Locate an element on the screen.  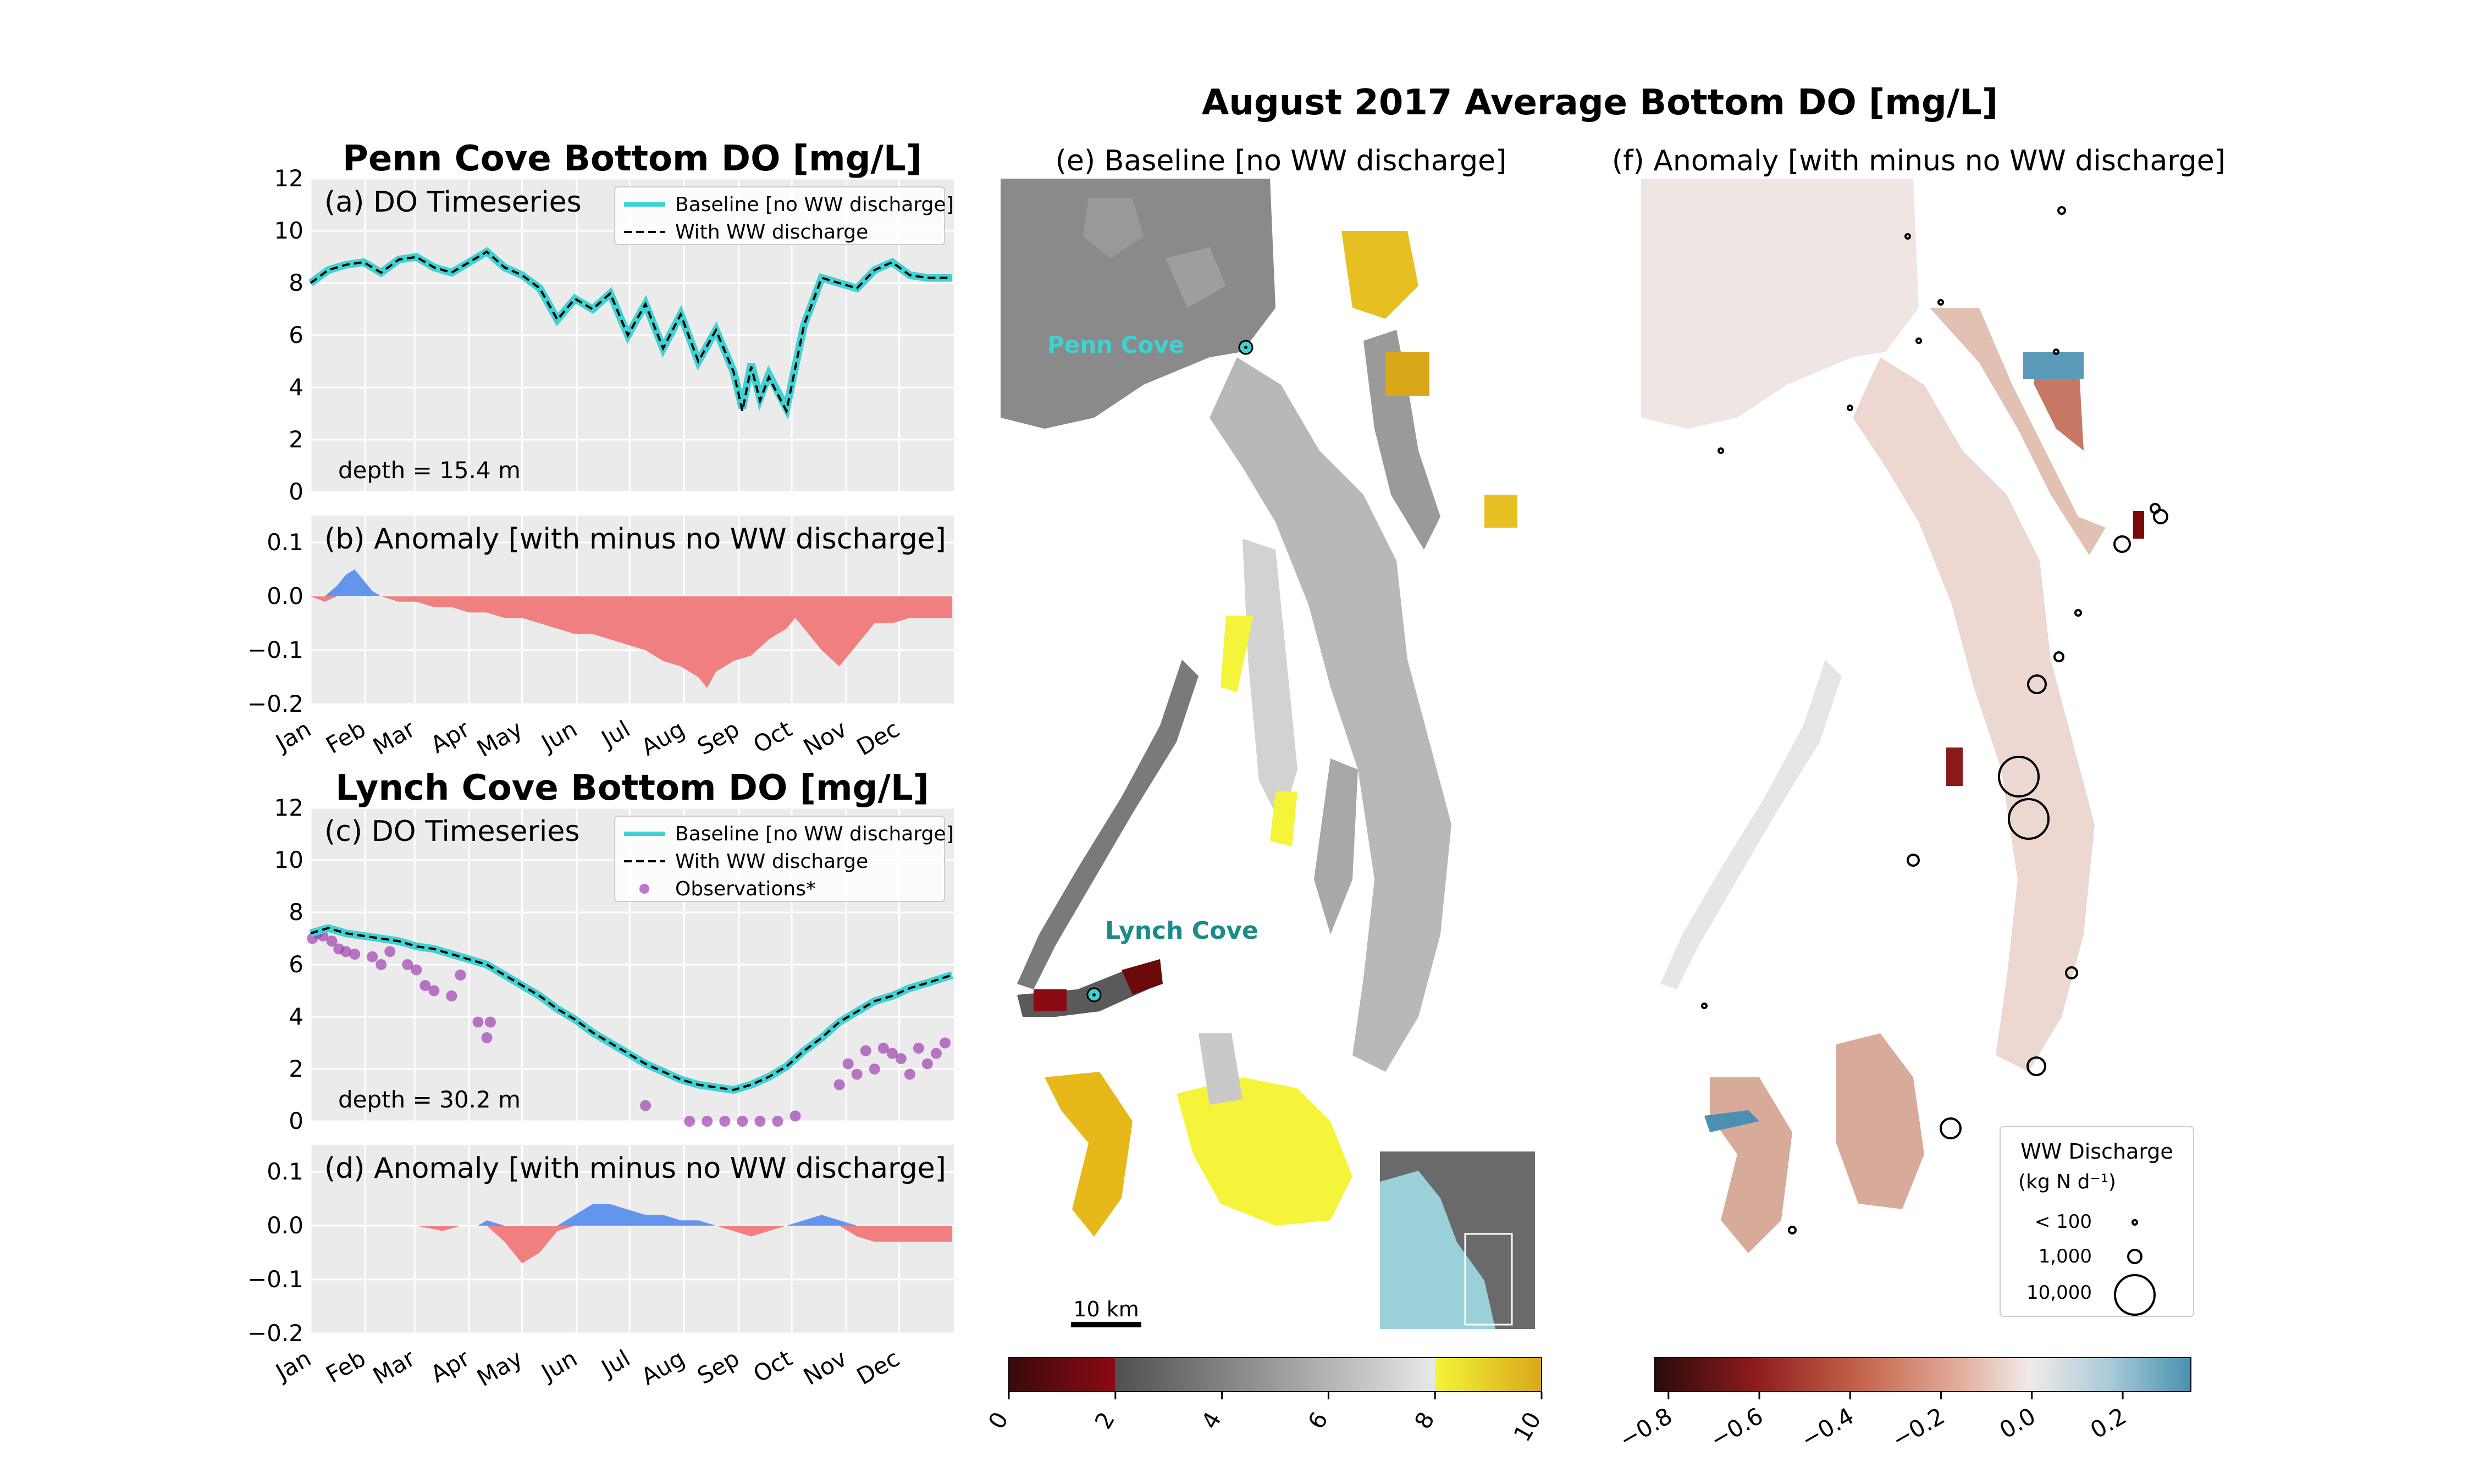
discharge-legend-small-marker is located at coordinates (2134, 1222).